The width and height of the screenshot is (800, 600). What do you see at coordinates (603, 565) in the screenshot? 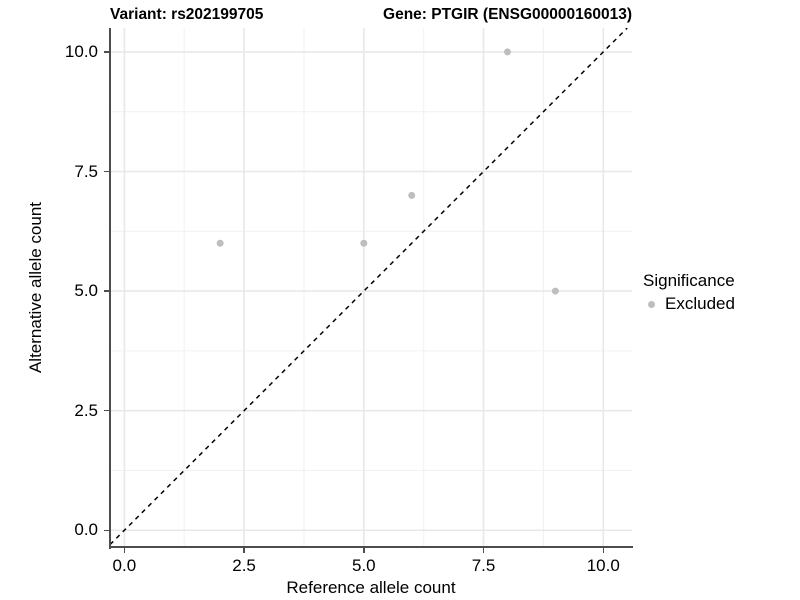
I see `x-tick-label: 10.0` at bounding box center [603, 565].